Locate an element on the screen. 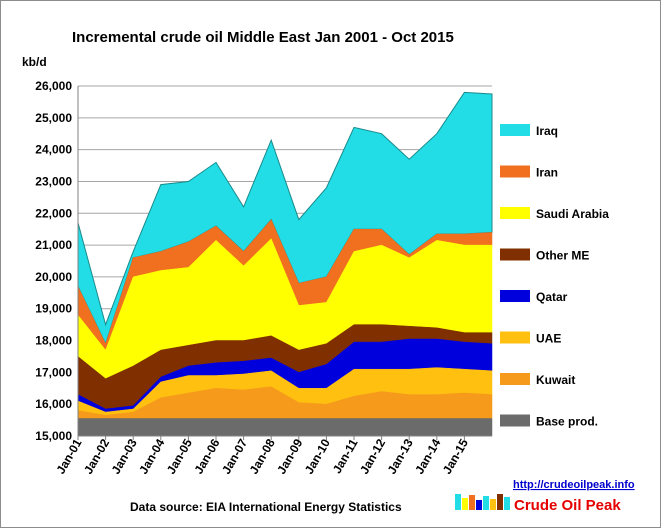 Image resolution: width=661 pixels, height=528 pixels. x-tick-label: Jan-04 is located at coordinates (151, 456).